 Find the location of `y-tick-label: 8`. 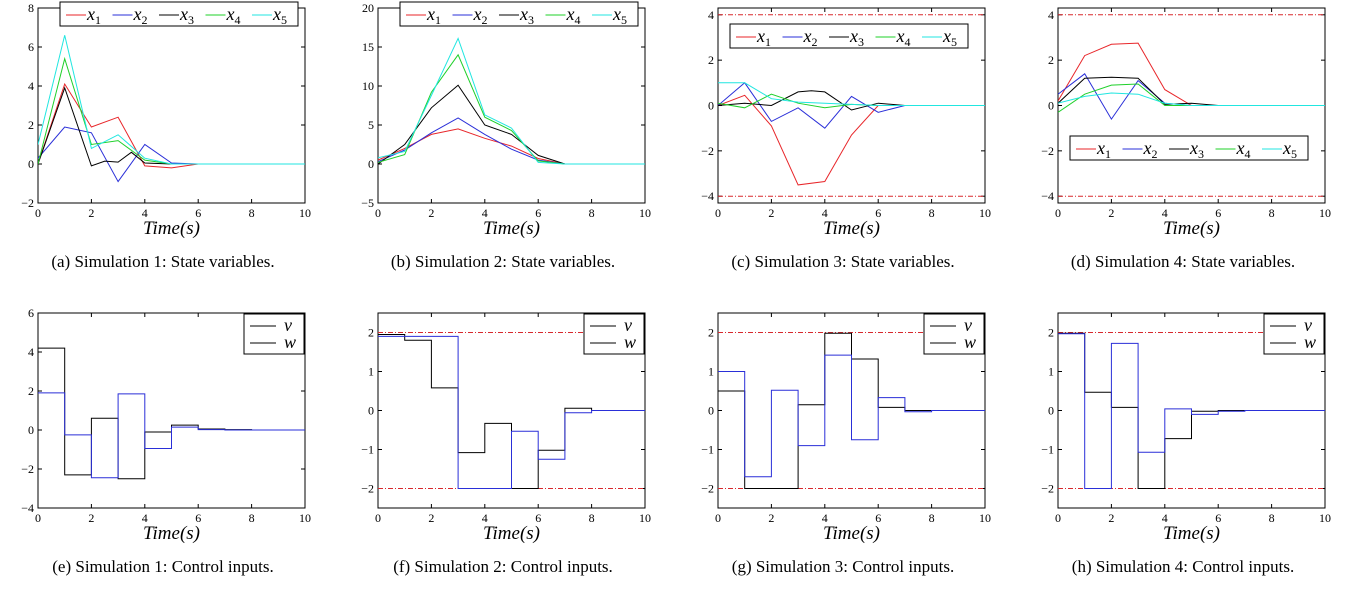

y-tick-label: 8 is located at coordinates (31, 8).